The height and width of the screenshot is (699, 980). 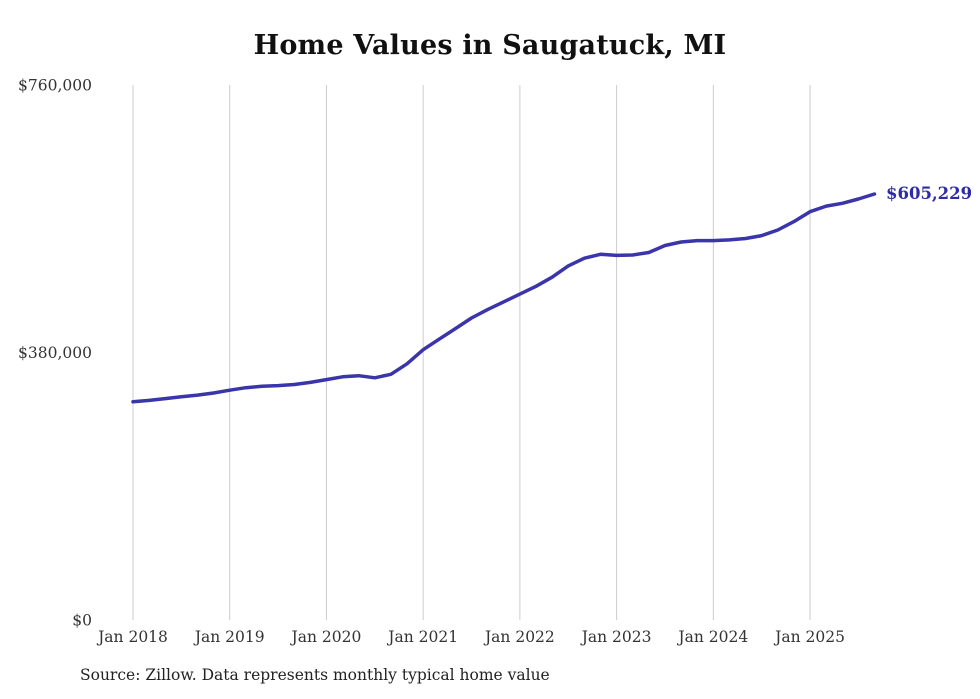 What do you see at coordinates (82, 621) in the screenshot?
I see `y-axis-tick-label: $0` at bounding box center [82, 621].